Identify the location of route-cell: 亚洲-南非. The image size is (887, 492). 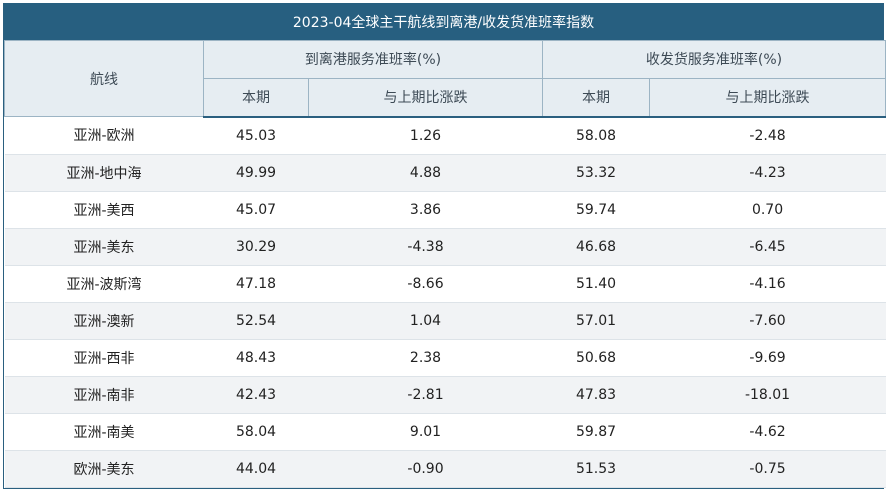
(104, 395).